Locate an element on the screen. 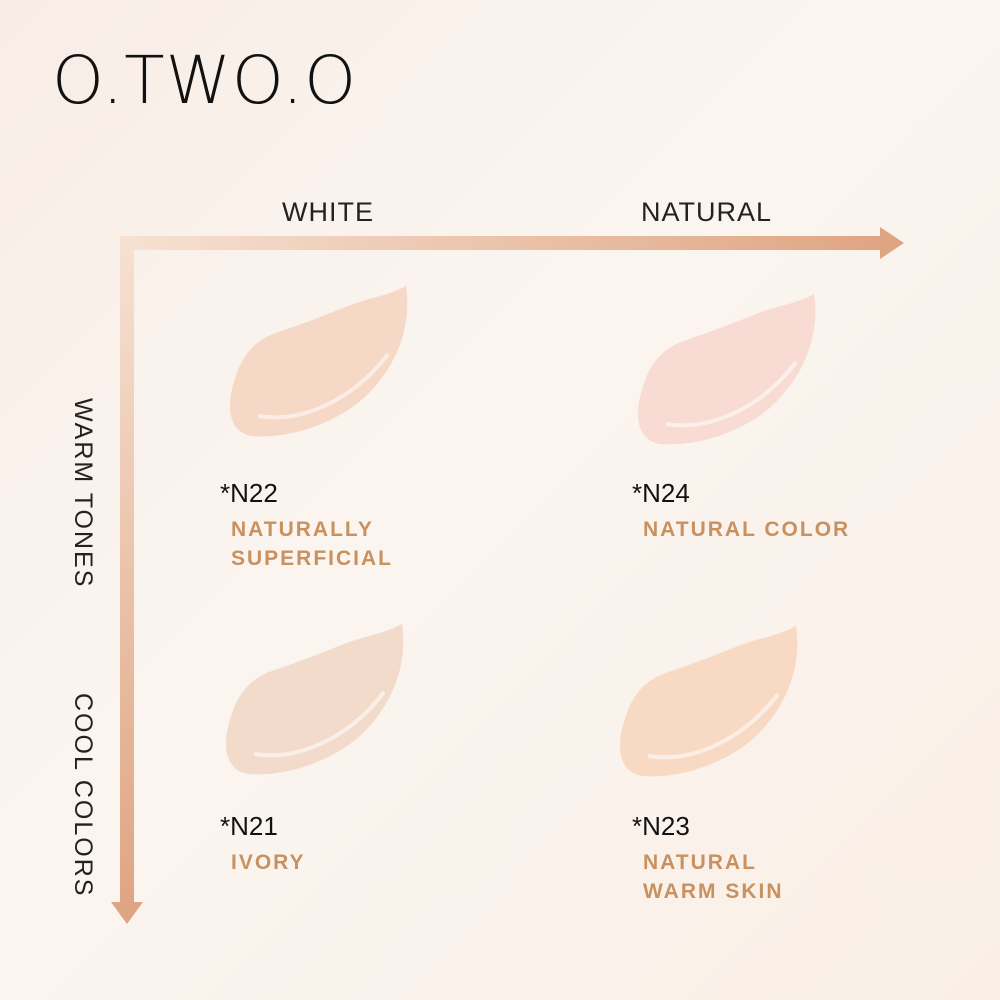 This screenshot has height=1000, width=1000. shade-name-line: IVORY is located at coordinates (268, 862).